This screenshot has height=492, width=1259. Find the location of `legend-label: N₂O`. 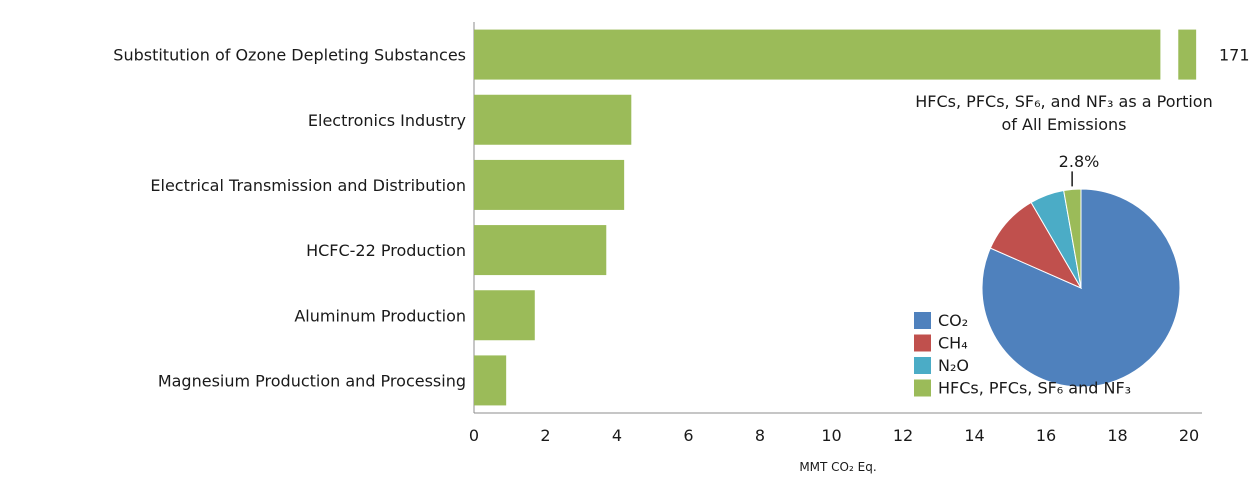

legend-label: N₂O is located at coordinates (953, 365).